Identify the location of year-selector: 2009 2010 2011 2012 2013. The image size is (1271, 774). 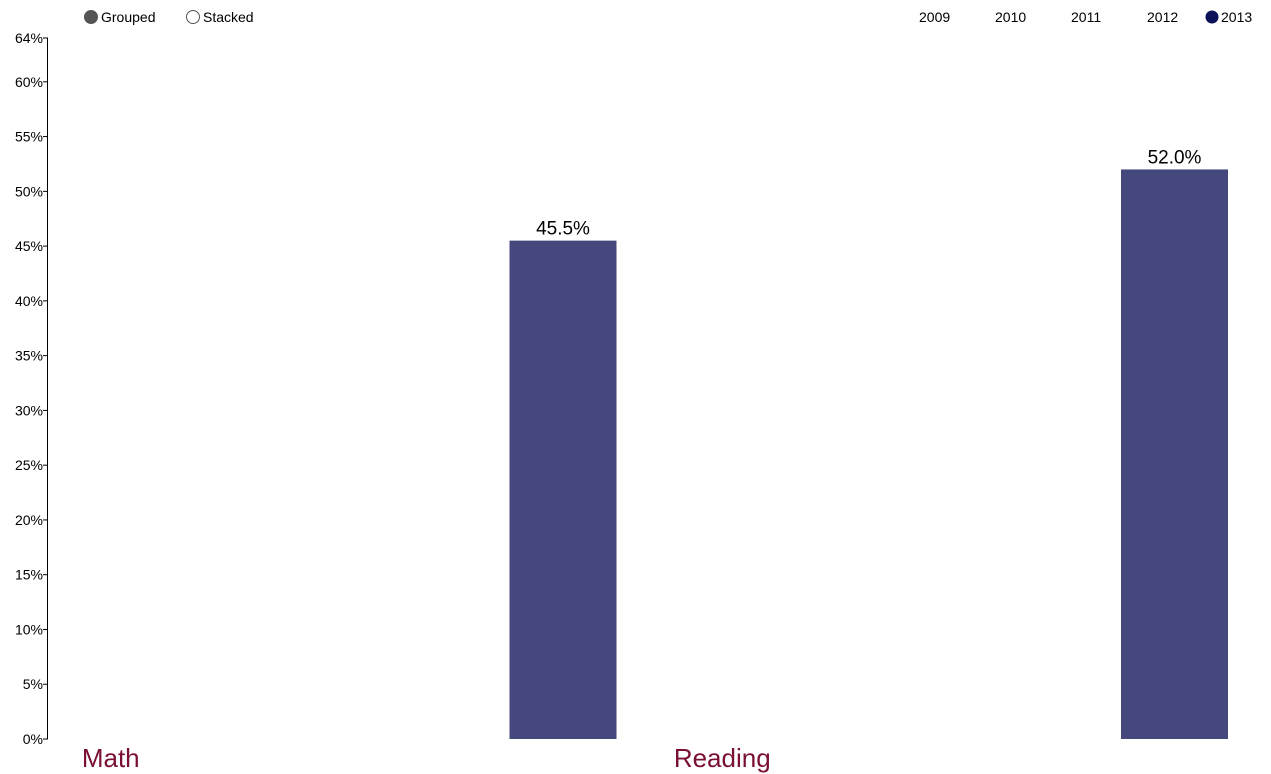
(1085, 17).